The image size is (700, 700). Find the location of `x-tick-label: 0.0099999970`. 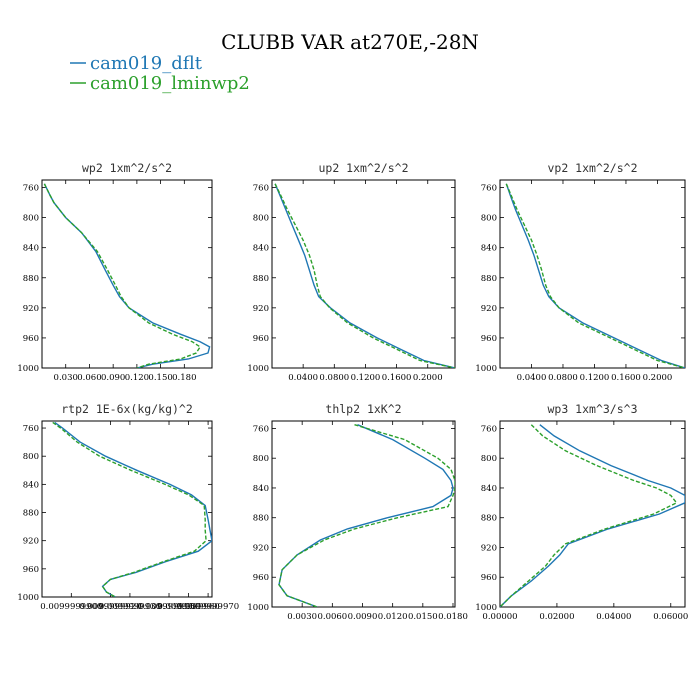

x-tick-label: 0.0099999970 is located at coordinates (208, 607).